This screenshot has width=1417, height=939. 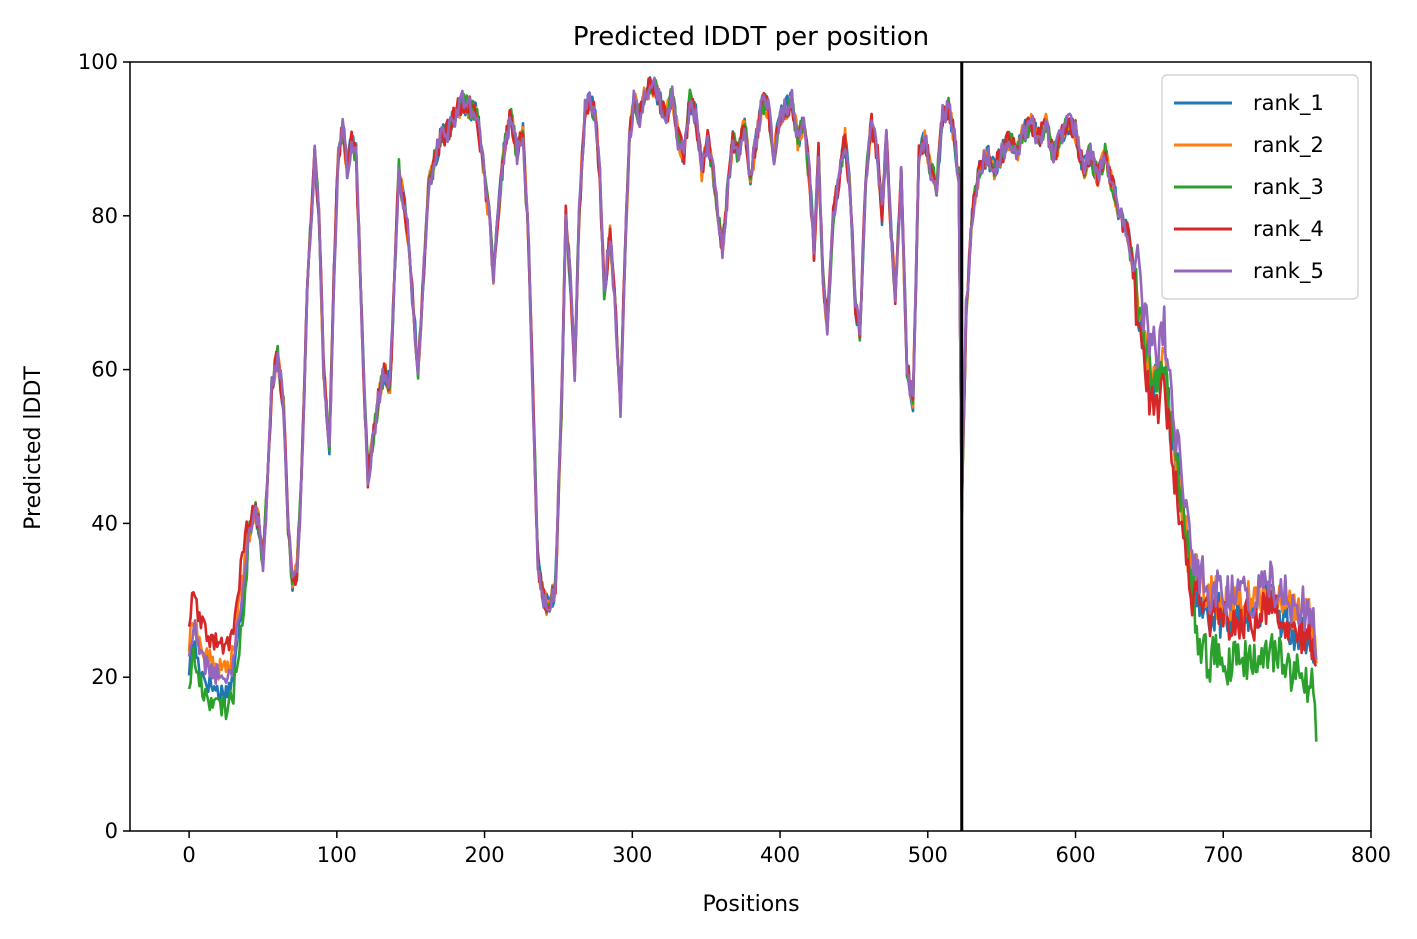 I want to click on x-tick-label: 200, so click(x=485, y=855).